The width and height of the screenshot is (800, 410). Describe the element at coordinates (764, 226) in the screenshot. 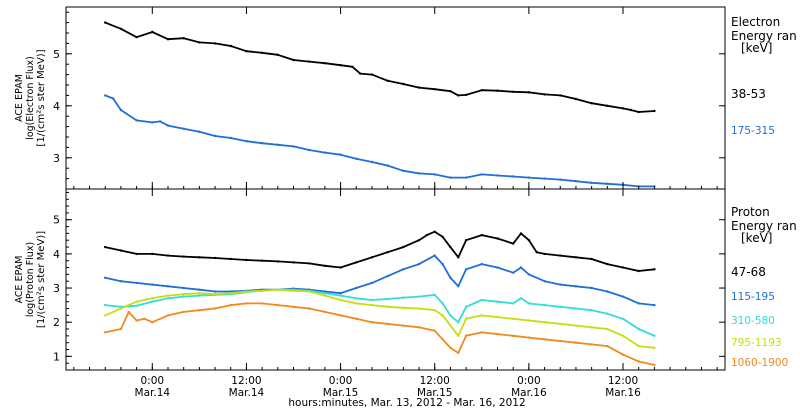

I see `proton-legend-title: Energy ran` at that location.